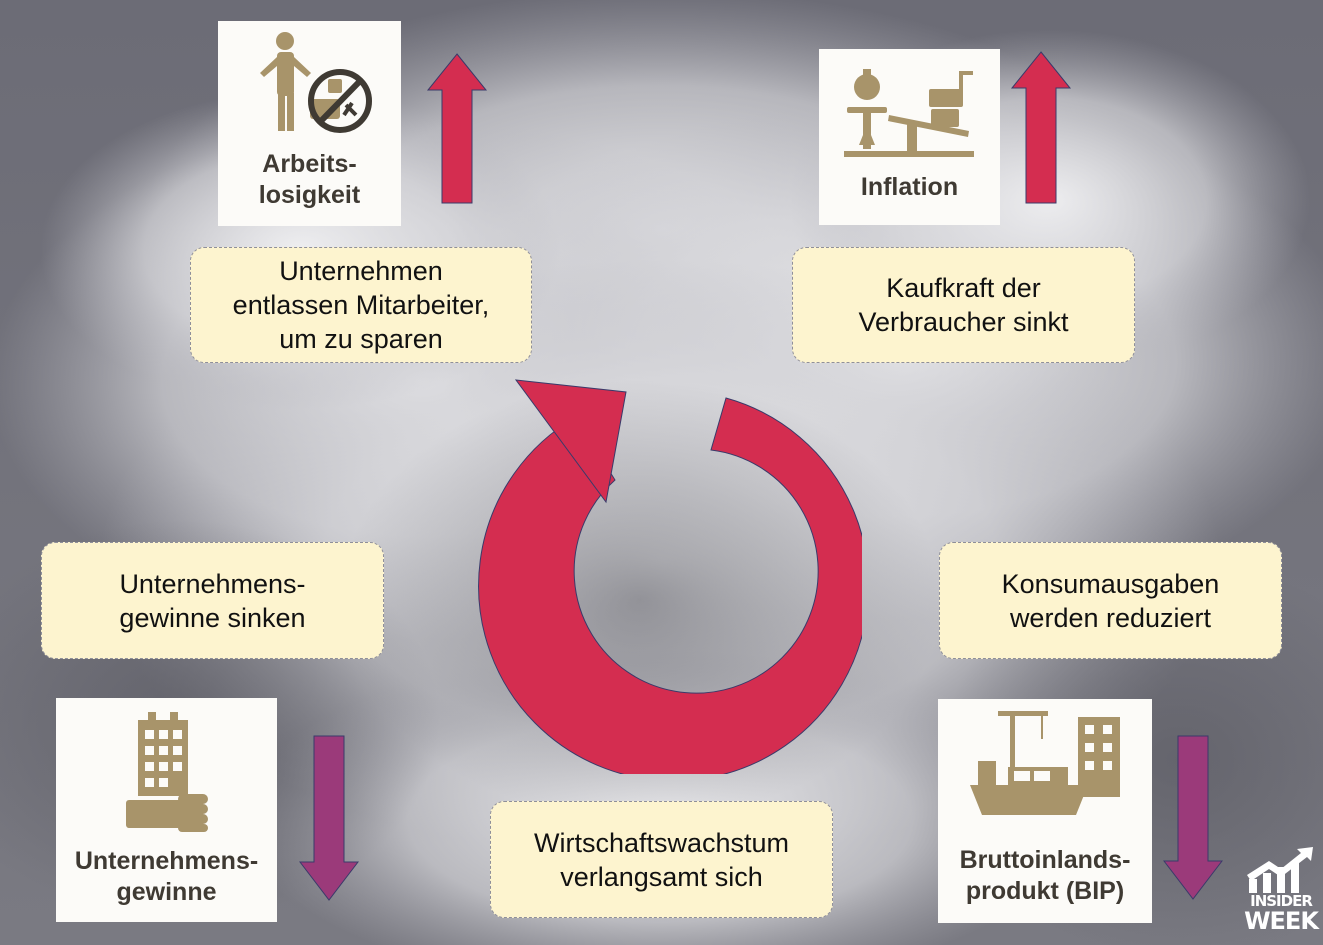  What do you see at coordinates (1280, 870) in the screenshot?
I see `chart-growth-icon` at bounding box center [1280, 870].